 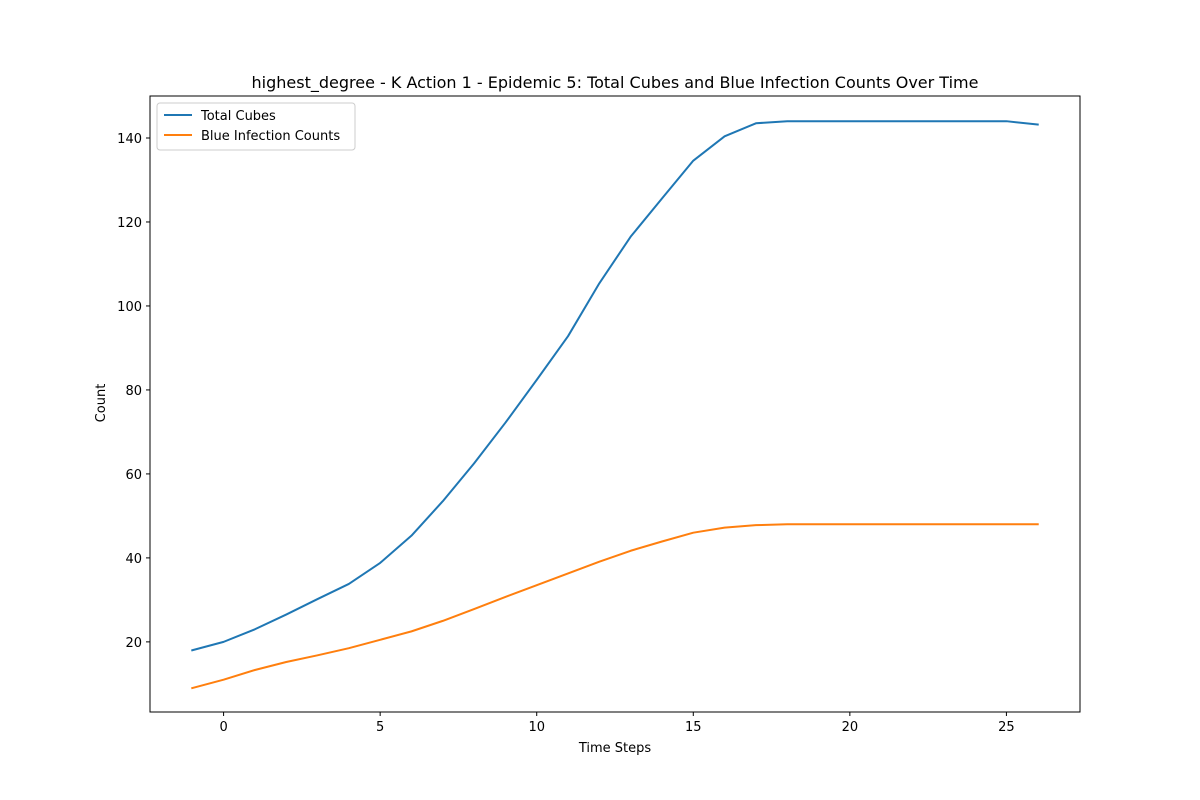 What do you see at coordinates (129, 307) in the screenshot?
I see `y-tick-label: 100` at bounding box center [129, 307].